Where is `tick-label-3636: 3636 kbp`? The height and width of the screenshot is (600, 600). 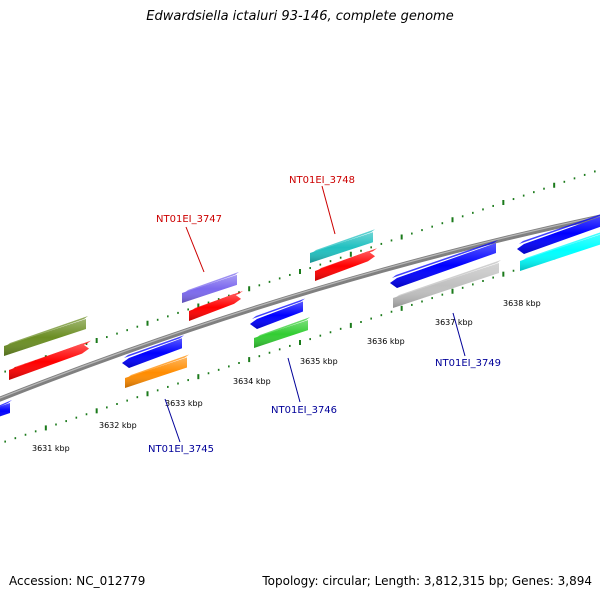 tick-label-3636: 3636 kbp is located at coordinates (386, 341).